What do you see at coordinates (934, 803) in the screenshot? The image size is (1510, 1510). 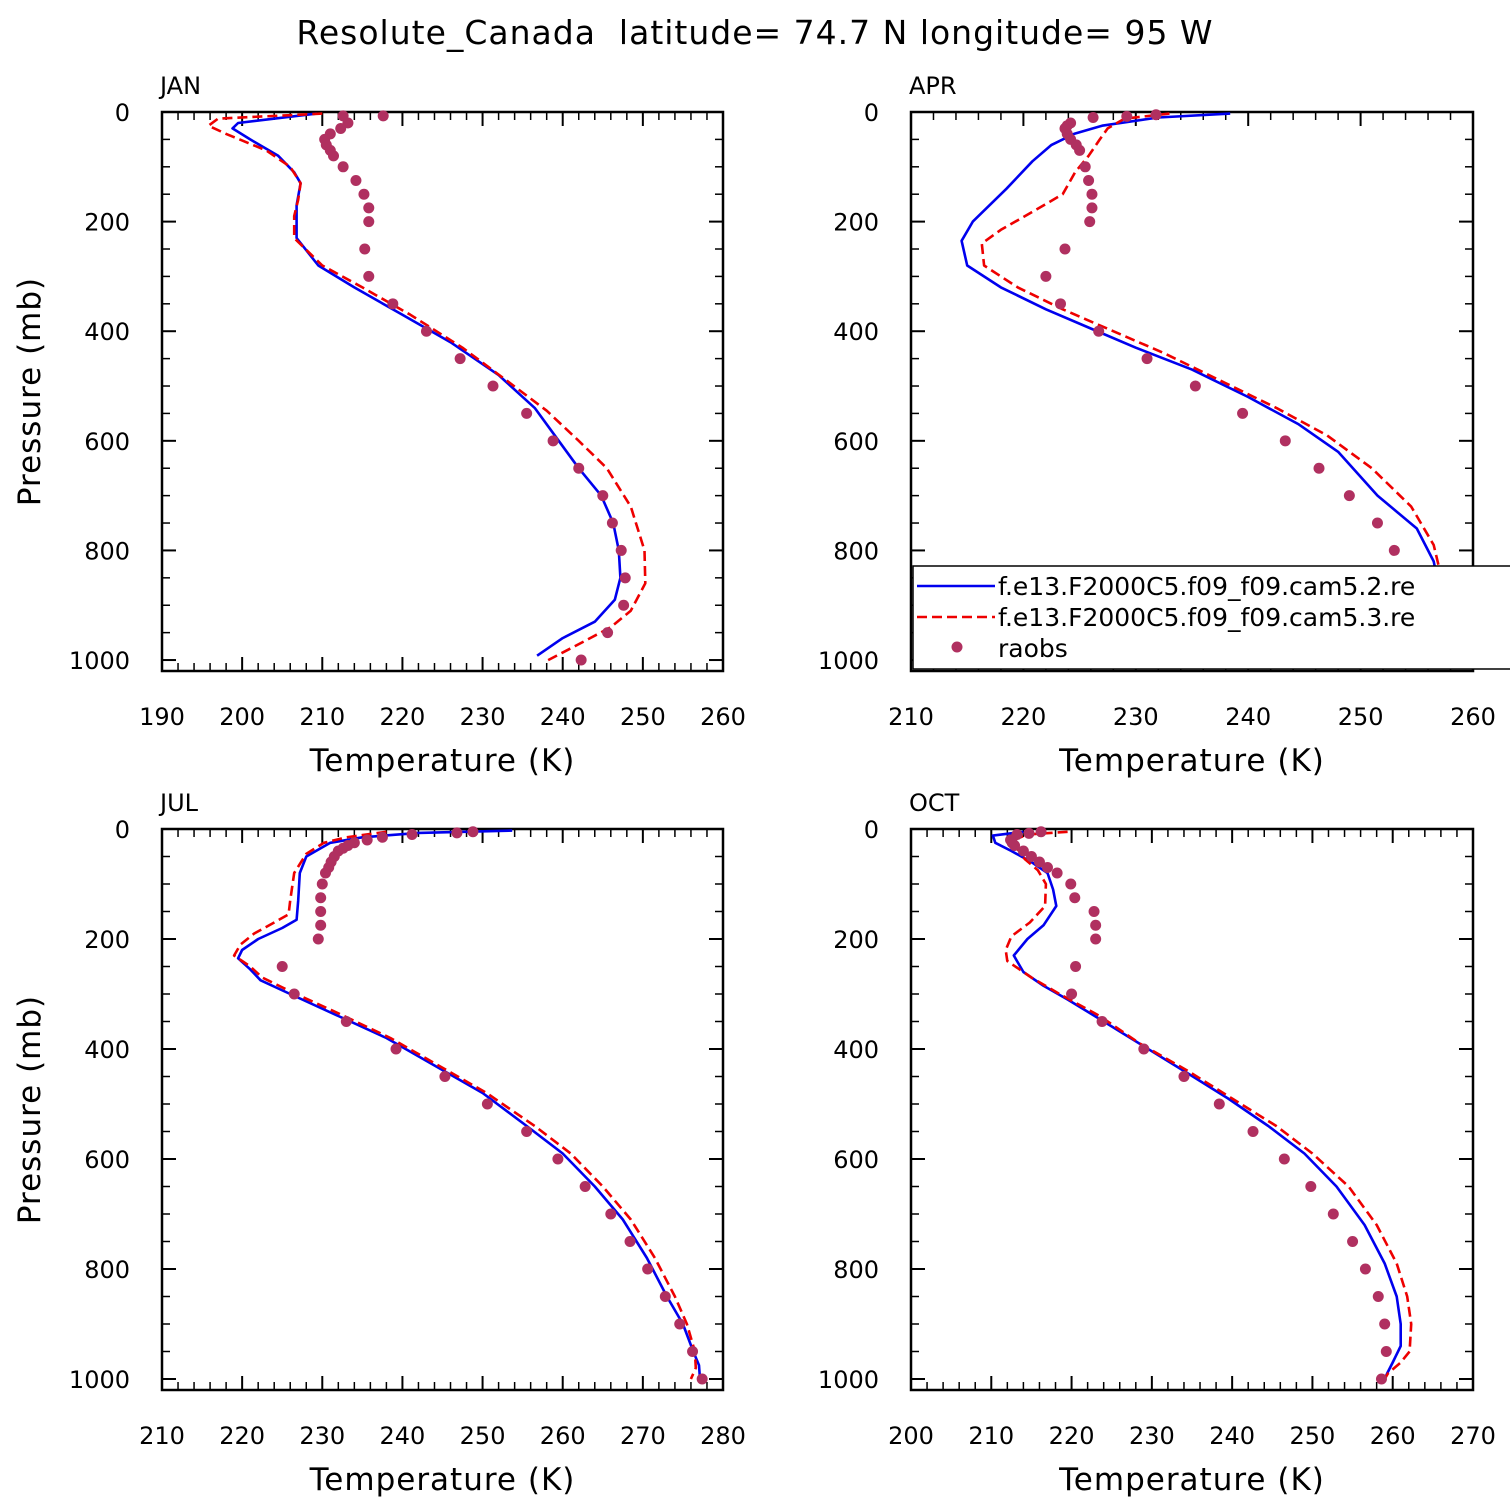 I see `panel-label: OCT` at bounding box center [934, 803].